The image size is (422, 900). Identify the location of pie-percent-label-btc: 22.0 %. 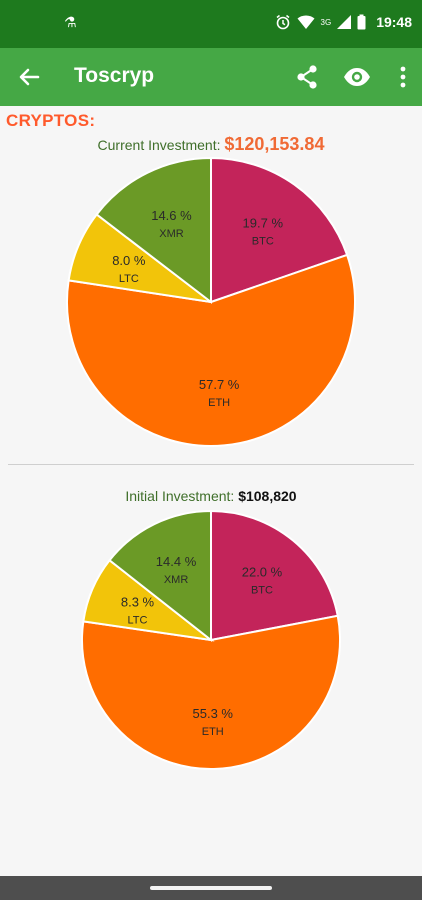
(262, 571).